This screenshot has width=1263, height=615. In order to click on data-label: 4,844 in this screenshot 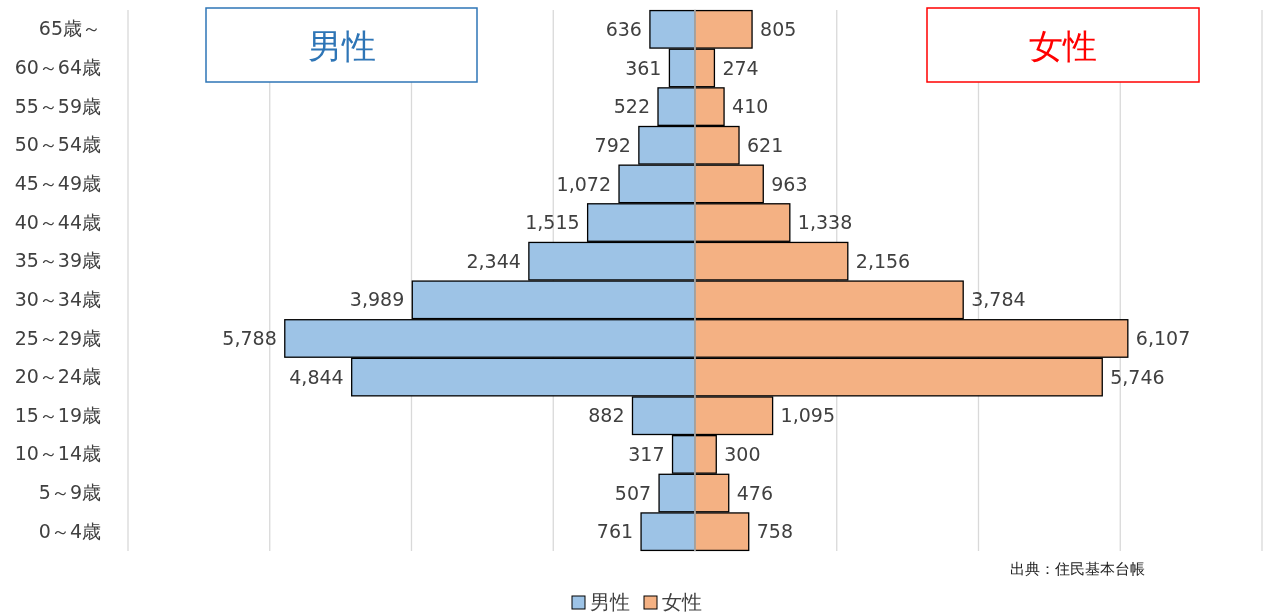, I will do `click(316, 376)`.